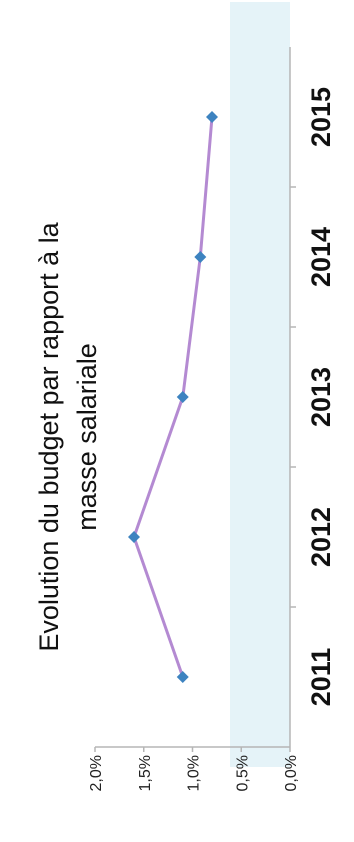  I want to click on x-tick-label: 2013, so click(321, 397).